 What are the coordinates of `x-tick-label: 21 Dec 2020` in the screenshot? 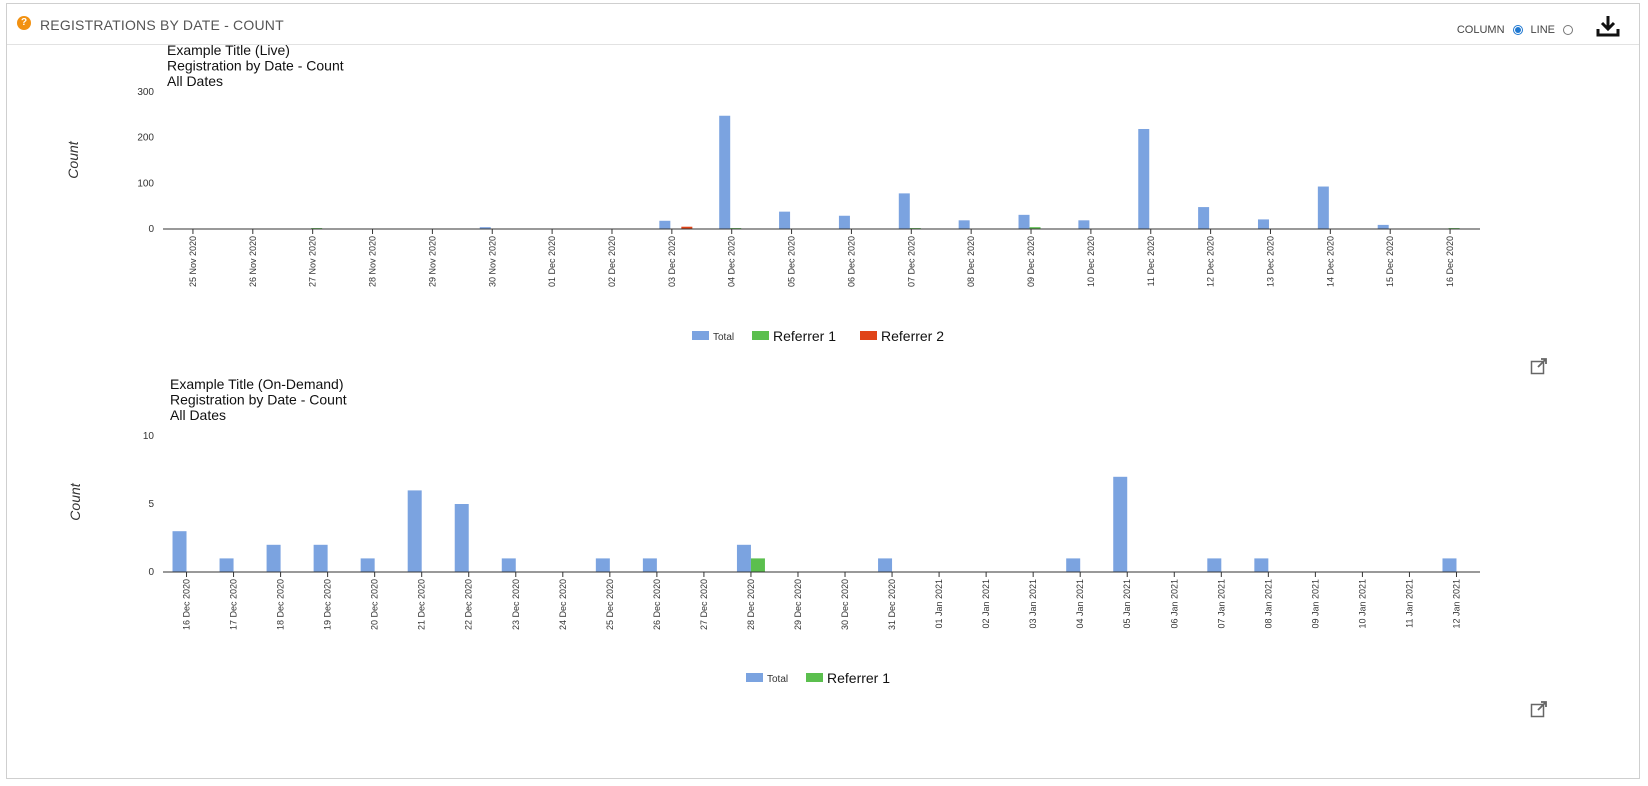 It's located at (422, 604).